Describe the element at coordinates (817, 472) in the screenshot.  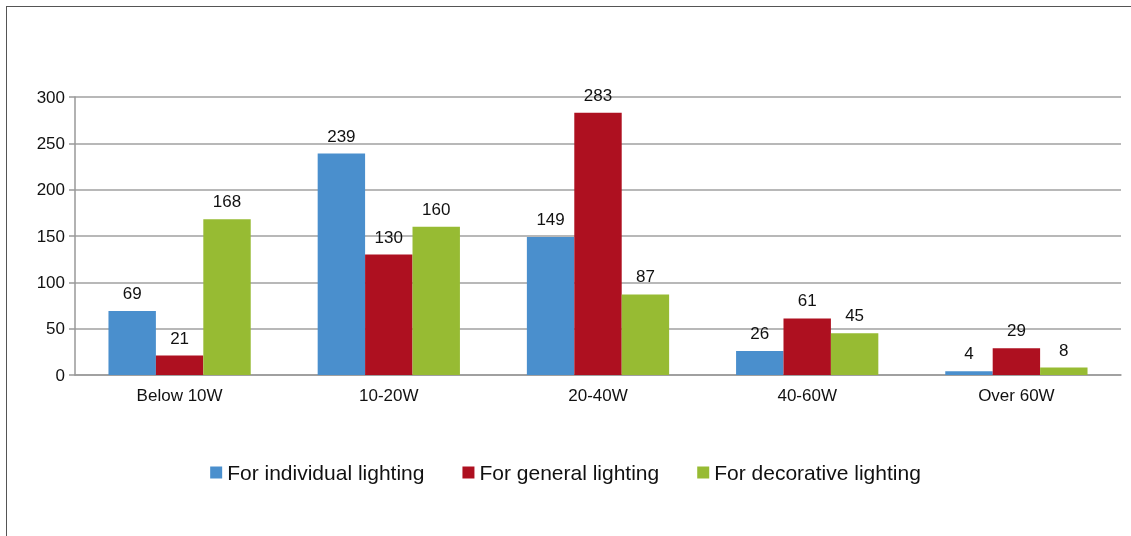
I see `legend-label: For decorative lighting` at that location.